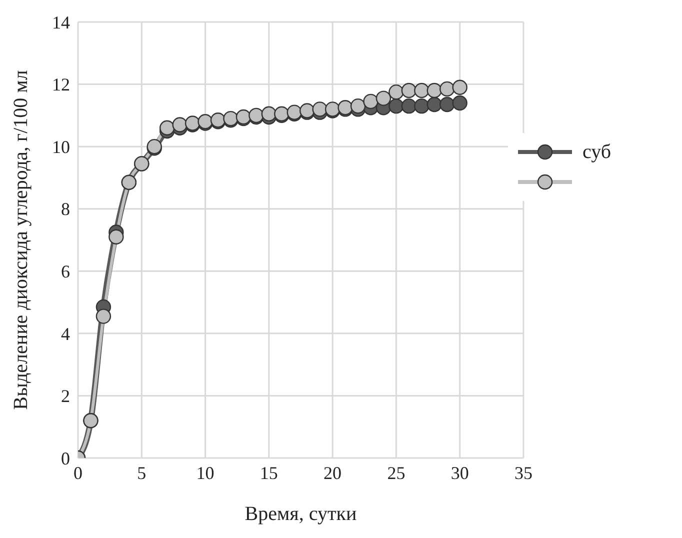  I want to click on y-tick-label: 6, so click(65, 272).